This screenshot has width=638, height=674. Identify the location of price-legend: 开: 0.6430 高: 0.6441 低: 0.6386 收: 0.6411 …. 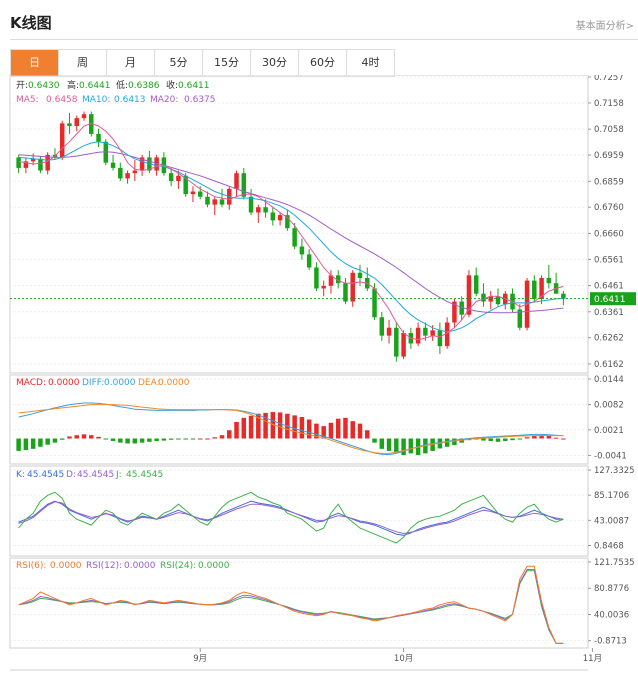
(116, 92).